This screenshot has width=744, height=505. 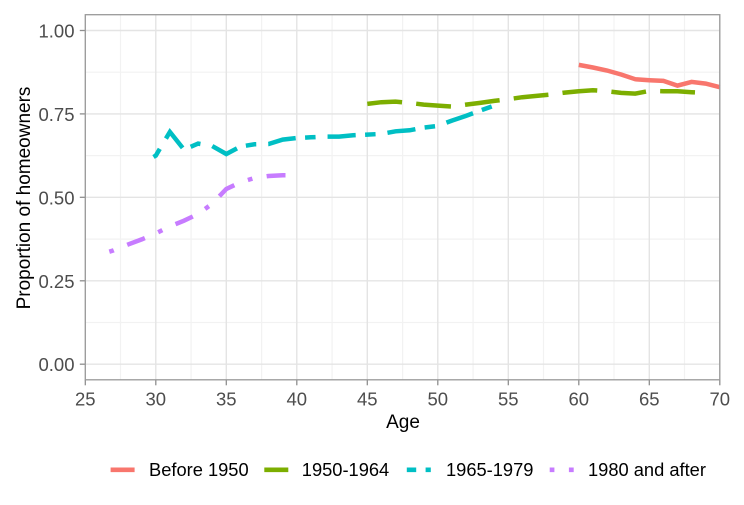 I want to click on svg-text: Age, so click(x=403, y=422).